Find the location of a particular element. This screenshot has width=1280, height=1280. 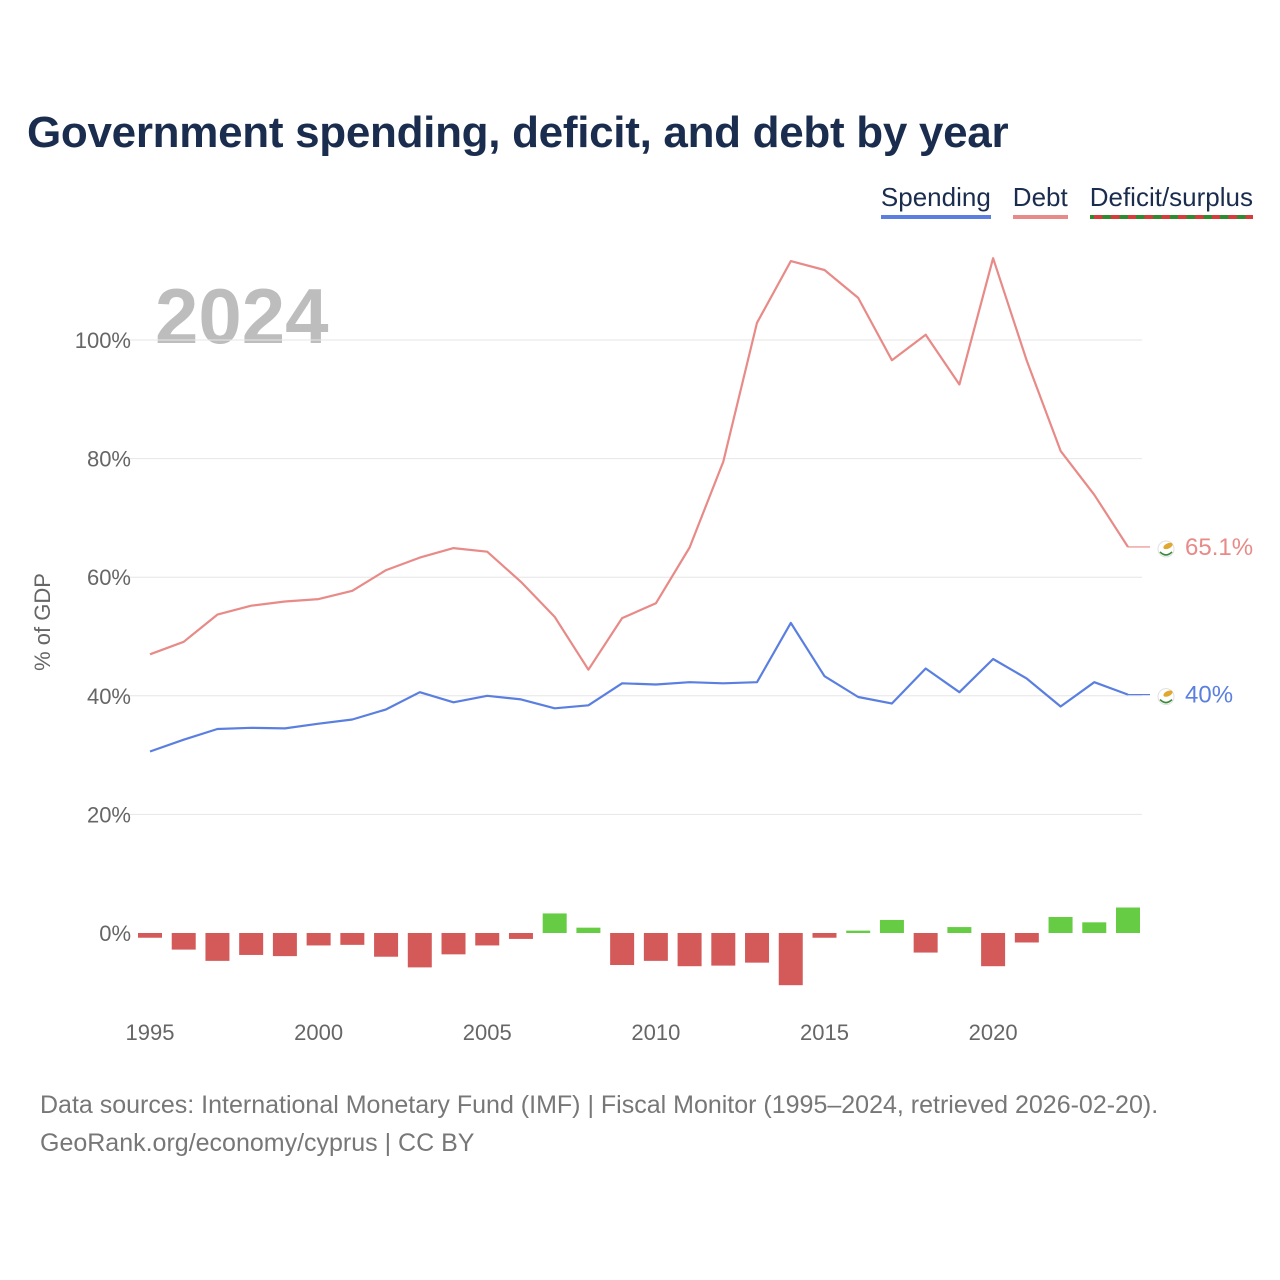

legend-debt: Debt is located at coordinates (1040, 200).